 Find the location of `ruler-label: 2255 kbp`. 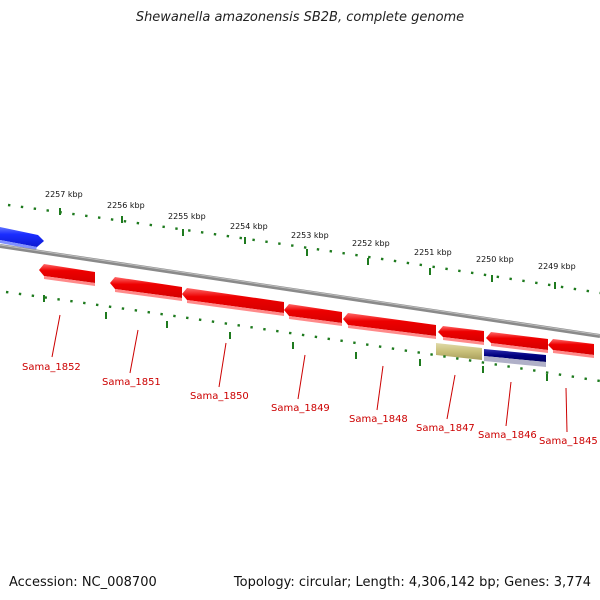

ruler-label: 2255 kbp is located at coordinates (187, 216).